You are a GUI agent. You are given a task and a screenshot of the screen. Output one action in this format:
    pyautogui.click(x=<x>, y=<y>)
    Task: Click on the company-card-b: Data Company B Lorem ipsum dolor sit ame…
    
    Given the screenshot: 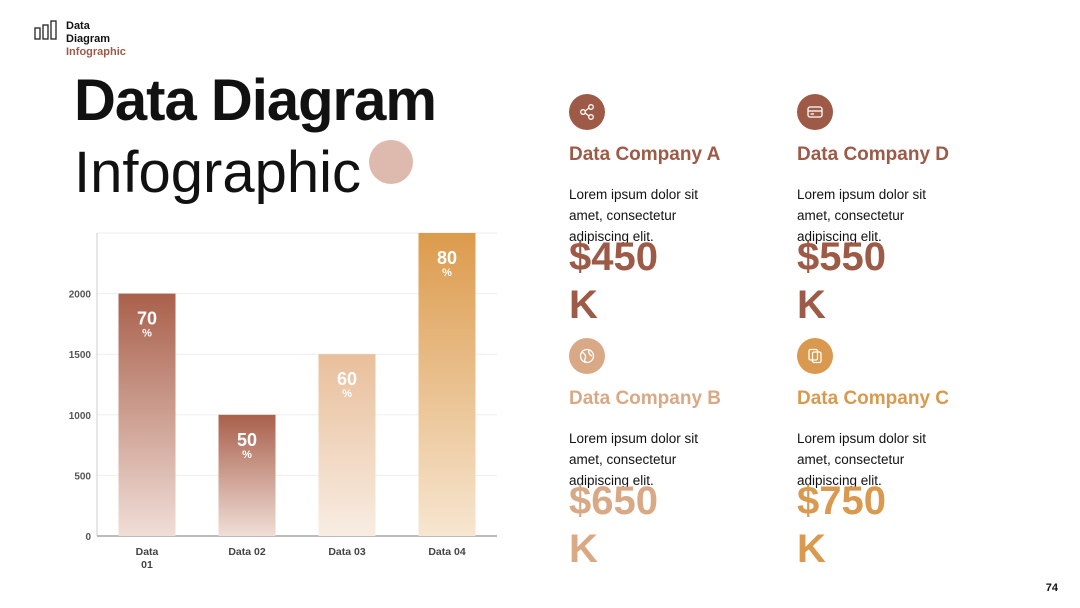 What is the action you would take?
    pyautogui.click(x=674, y=455)
    